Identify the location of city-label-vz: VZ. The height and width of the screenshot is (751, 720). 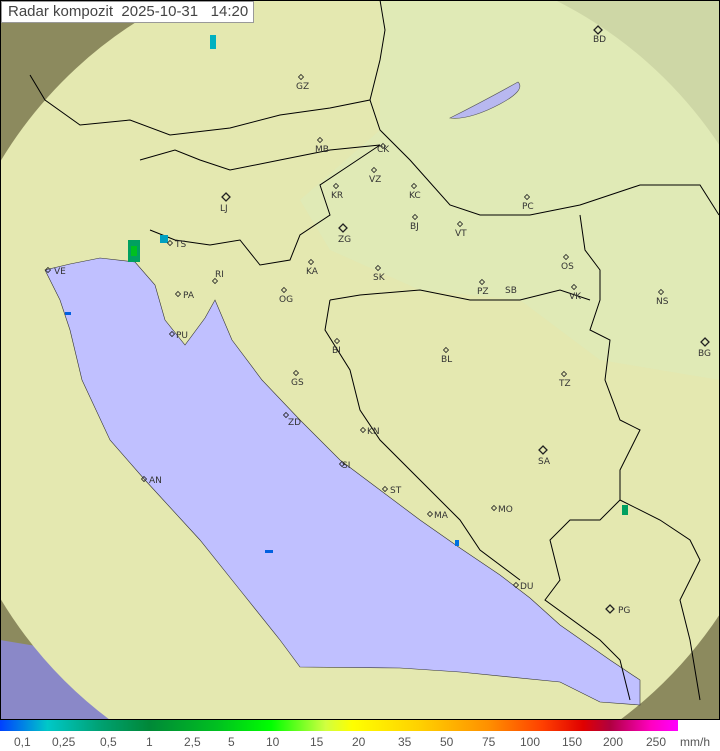
(375, 180).